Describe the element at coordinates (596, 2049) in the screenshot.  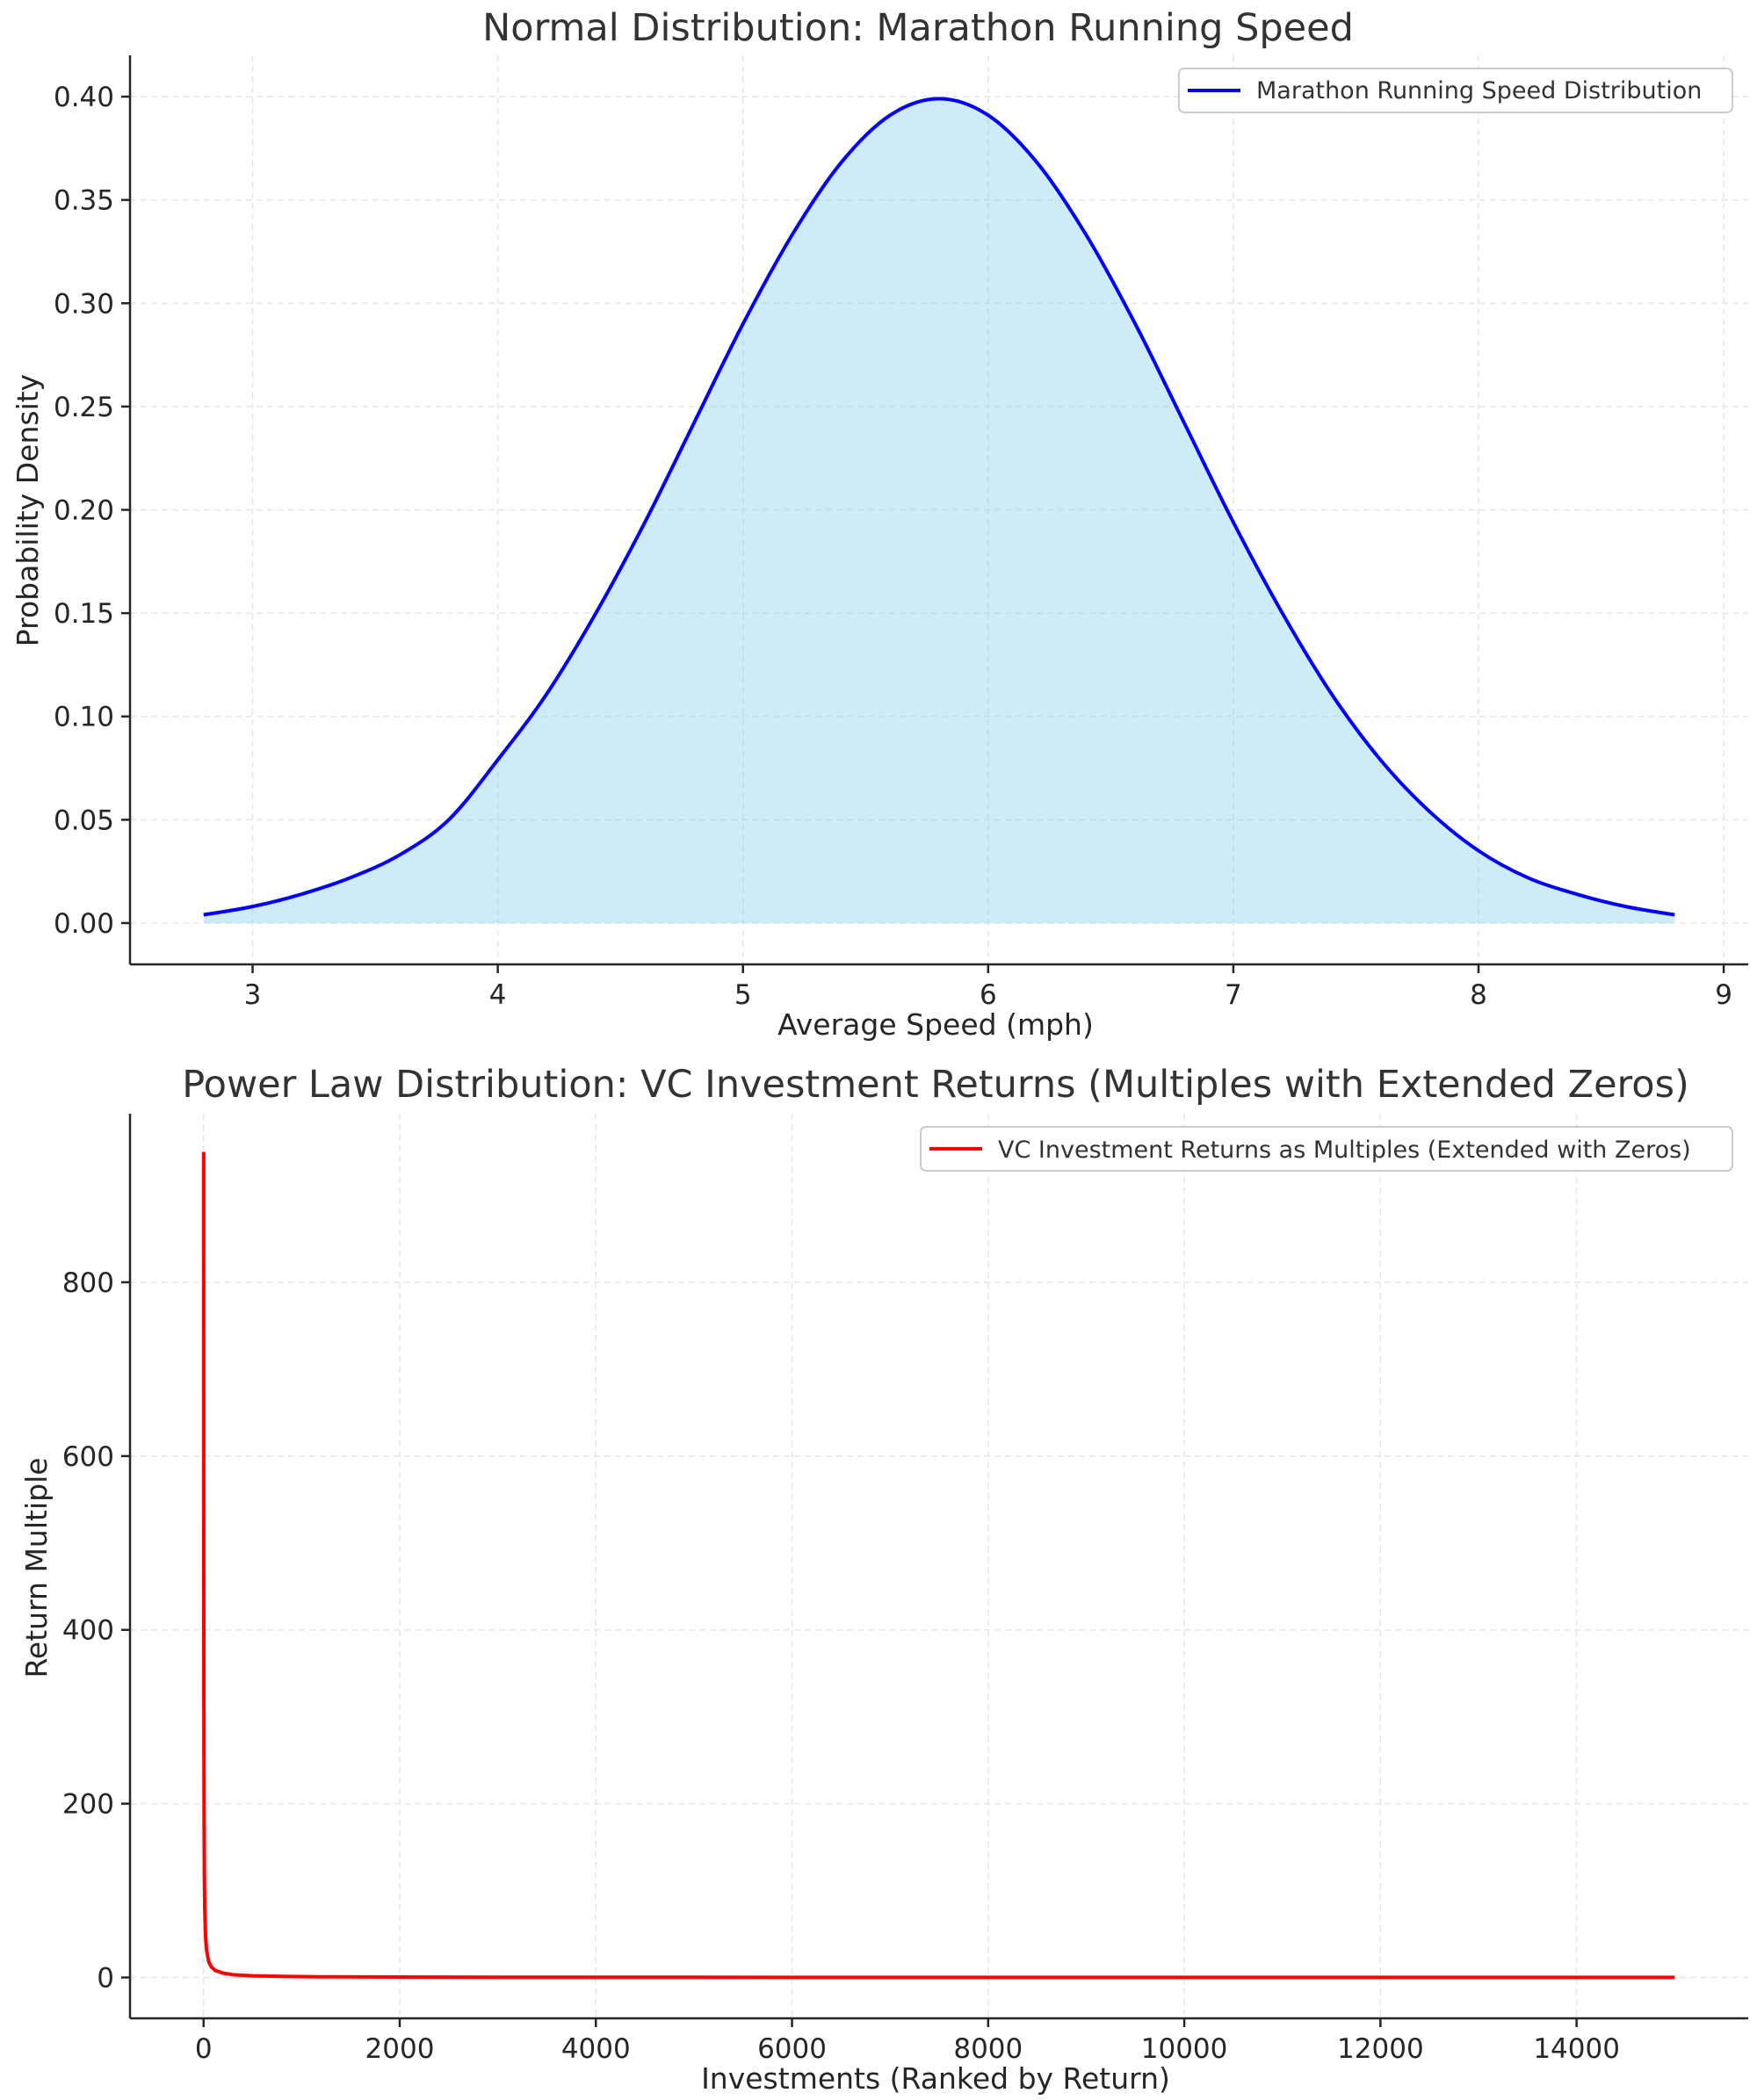
I see `x-tick-label: 4000` at that location.